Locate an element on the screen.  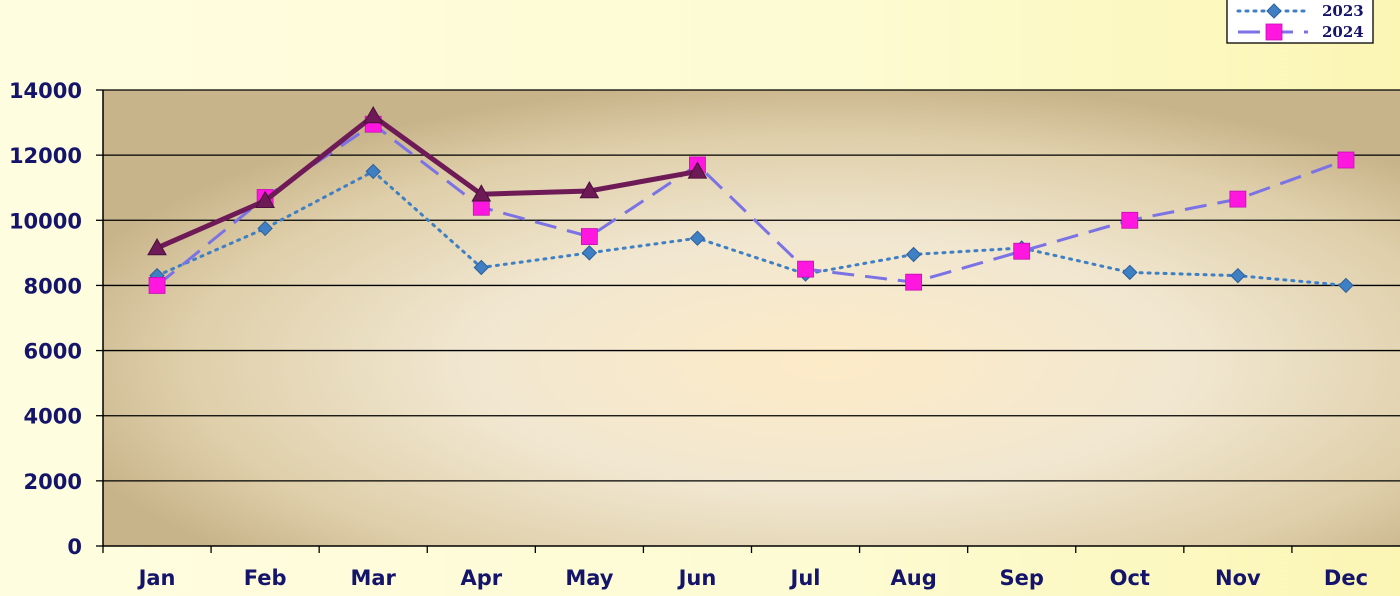
x-tick-label: Jun is located at coordinates (697, 578).